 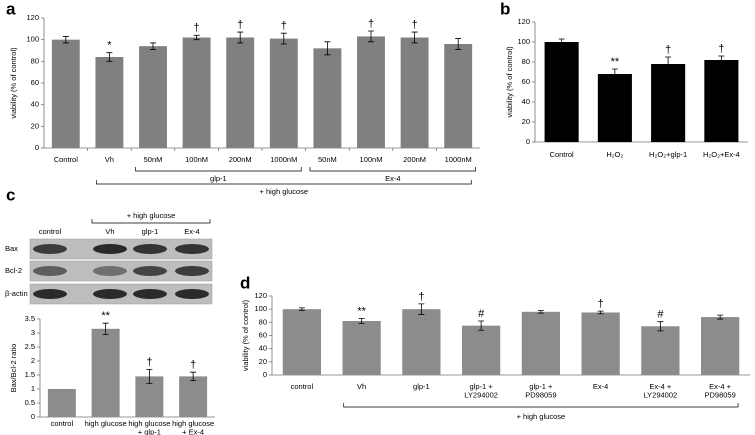 I want to click on lane-label: Ex-4, so click(x=191, y=231).